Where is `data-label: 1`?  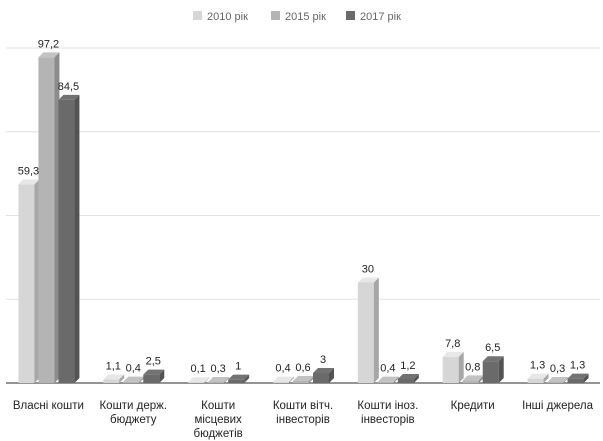 data-label: 1 is located at coordinates (238, 367).